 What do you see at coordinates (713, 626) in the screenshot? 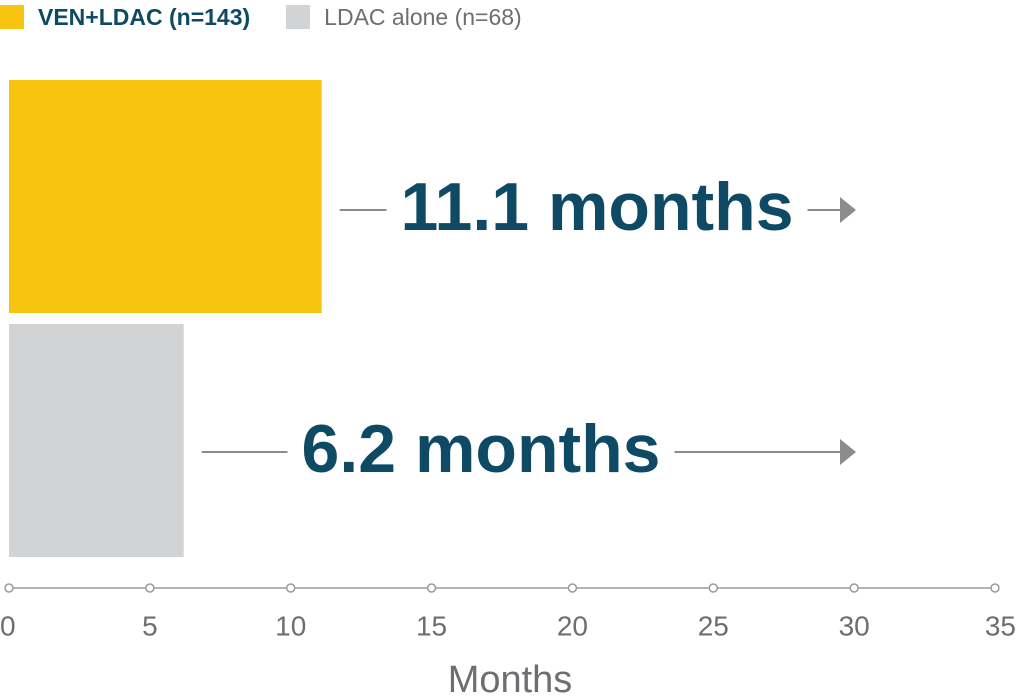
I see `x-tick-label-25: 25` at bounding box center [713, 626].